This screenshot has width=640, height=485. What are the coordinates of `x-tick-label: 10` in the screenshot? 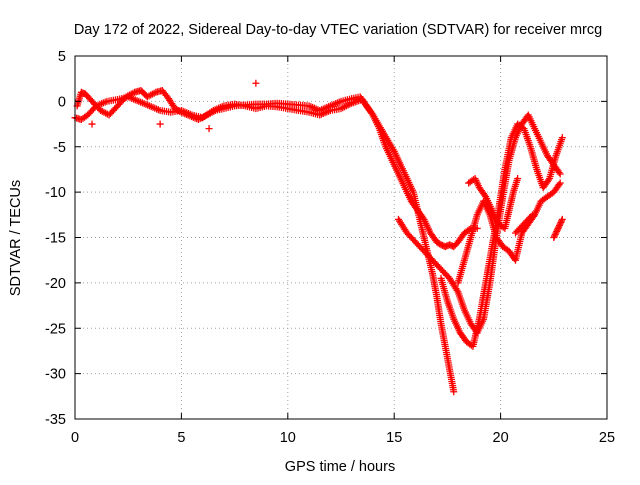 It's located at (288, 438).